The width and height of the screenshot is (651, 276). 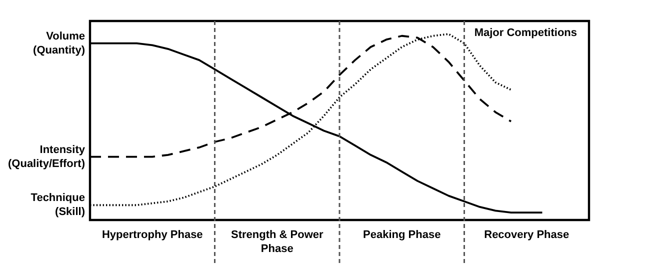 I want to click on x-tick-label: Strength & Power Phase, so click(x=277, y=242).